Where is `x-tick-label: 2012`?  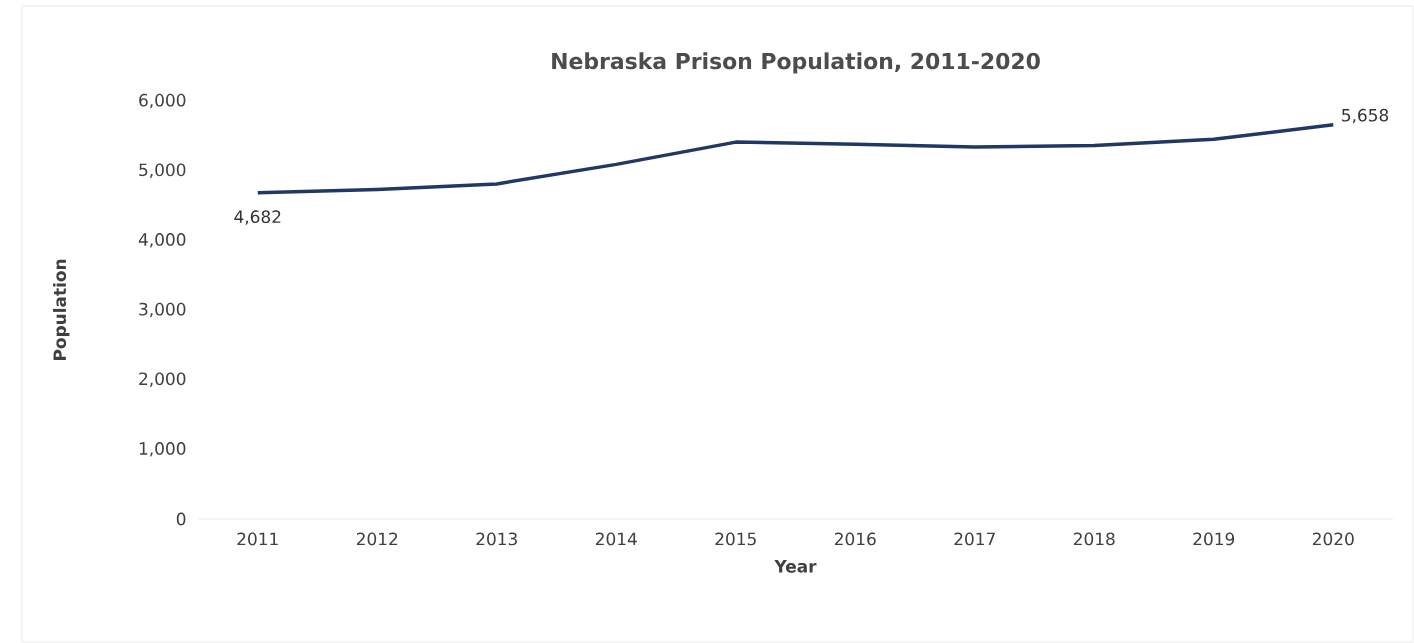 x-tick-label: 2012 is located at coordinates (377, 539).